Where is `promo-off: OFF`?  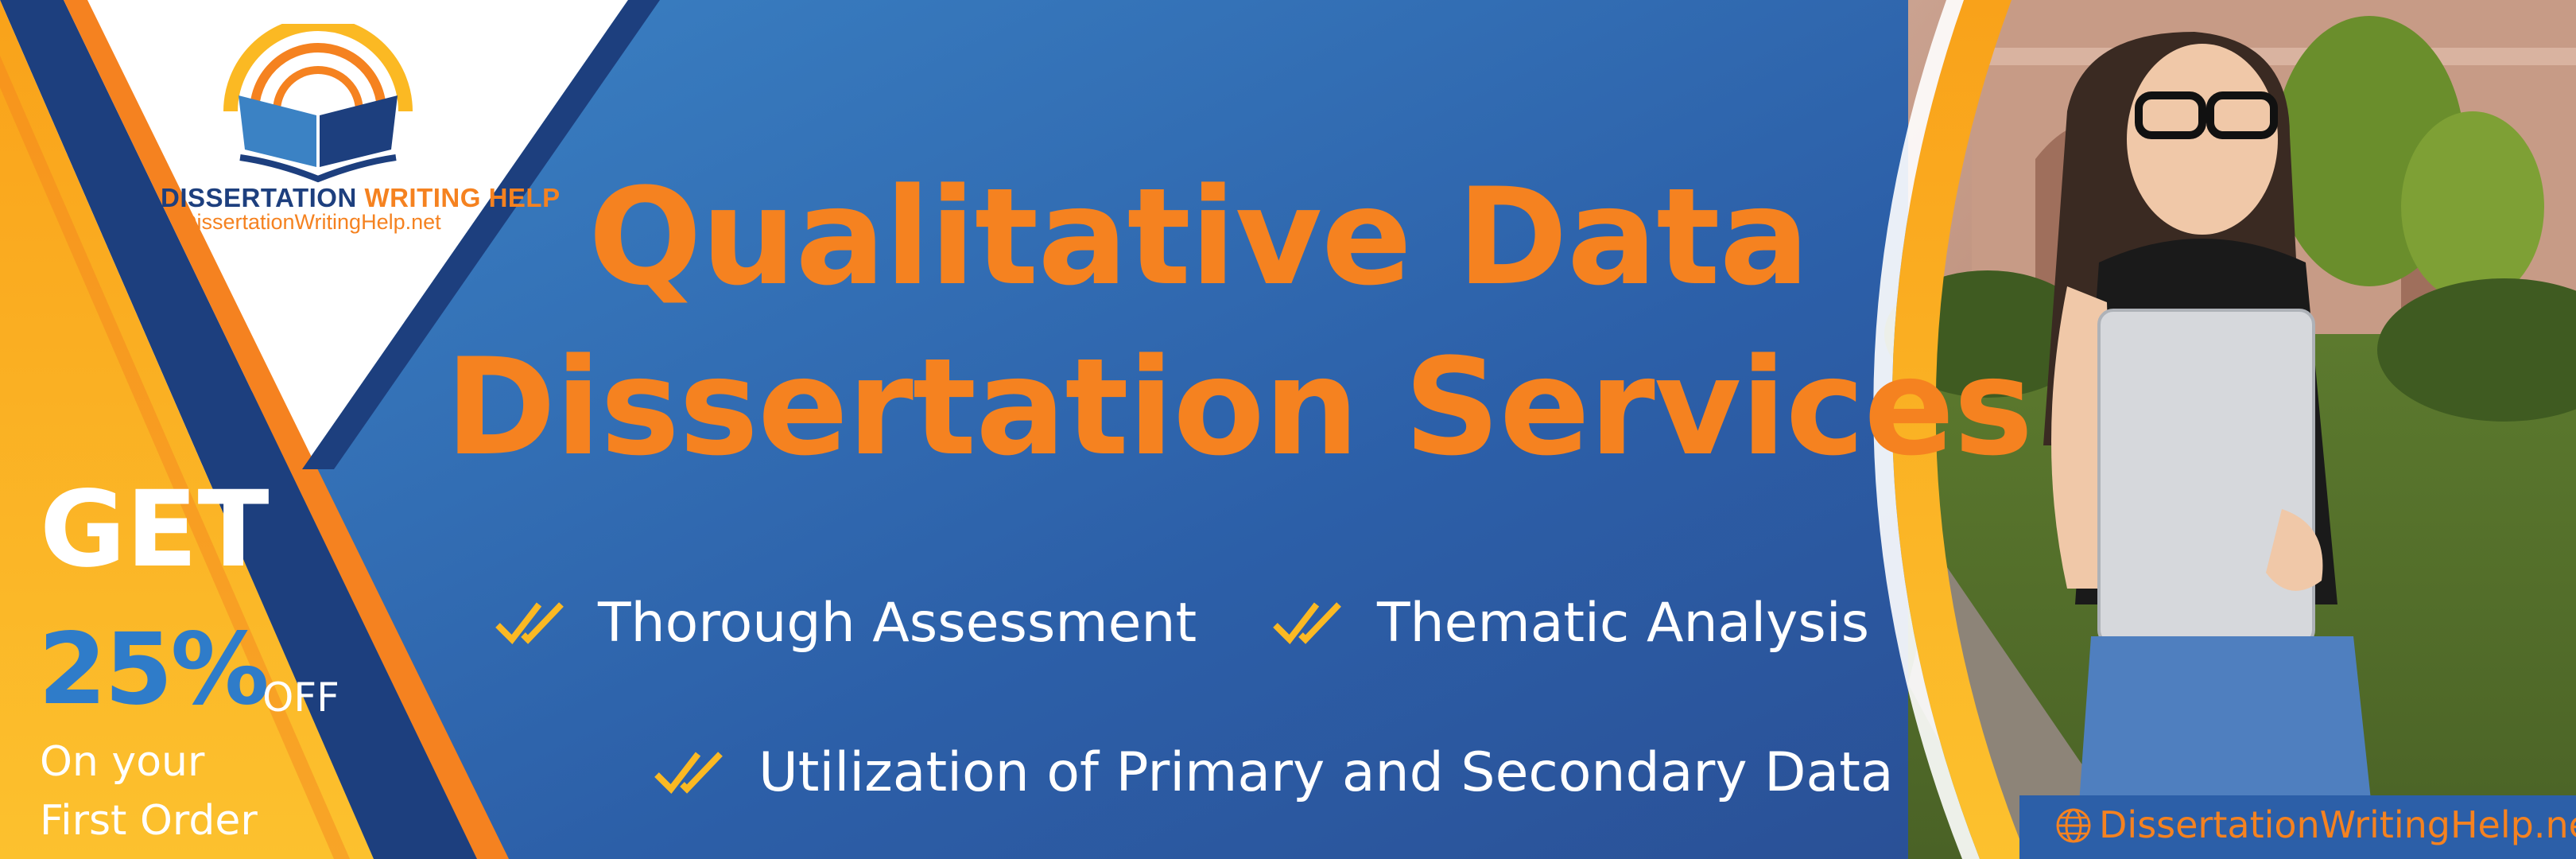 promo-off: OFF is located at coordinates (301, 697).